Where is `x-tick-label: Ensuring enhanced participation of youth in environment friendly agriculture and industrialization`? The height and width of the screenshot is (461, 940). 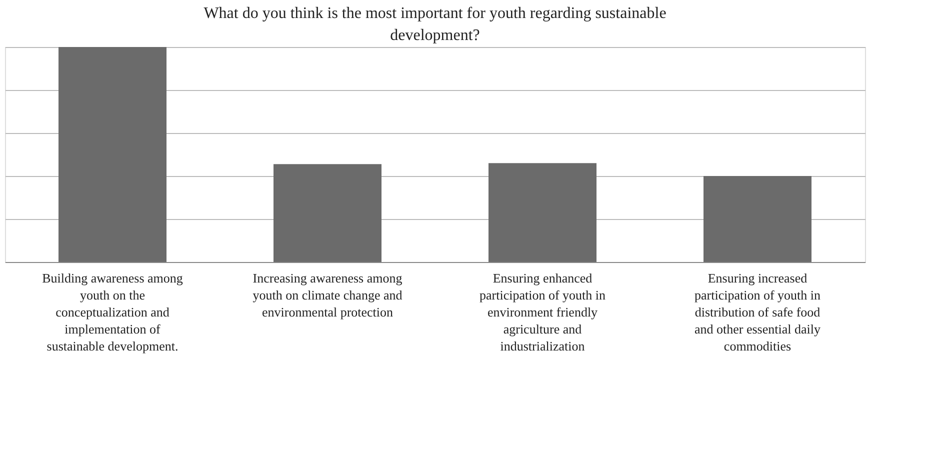 x-tick-label: Ensuring enhanced participation of youth in environment friendly agriculture and industrialization is located at coordinates (542, 312).